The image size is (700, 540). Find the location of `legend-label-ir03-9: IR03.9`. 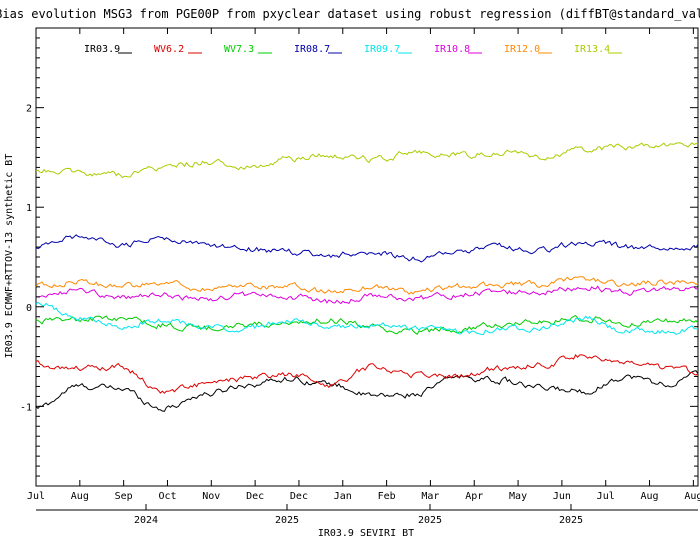

legend-label-ir03-9: IR03.9 is located at coordinates (102, 49).